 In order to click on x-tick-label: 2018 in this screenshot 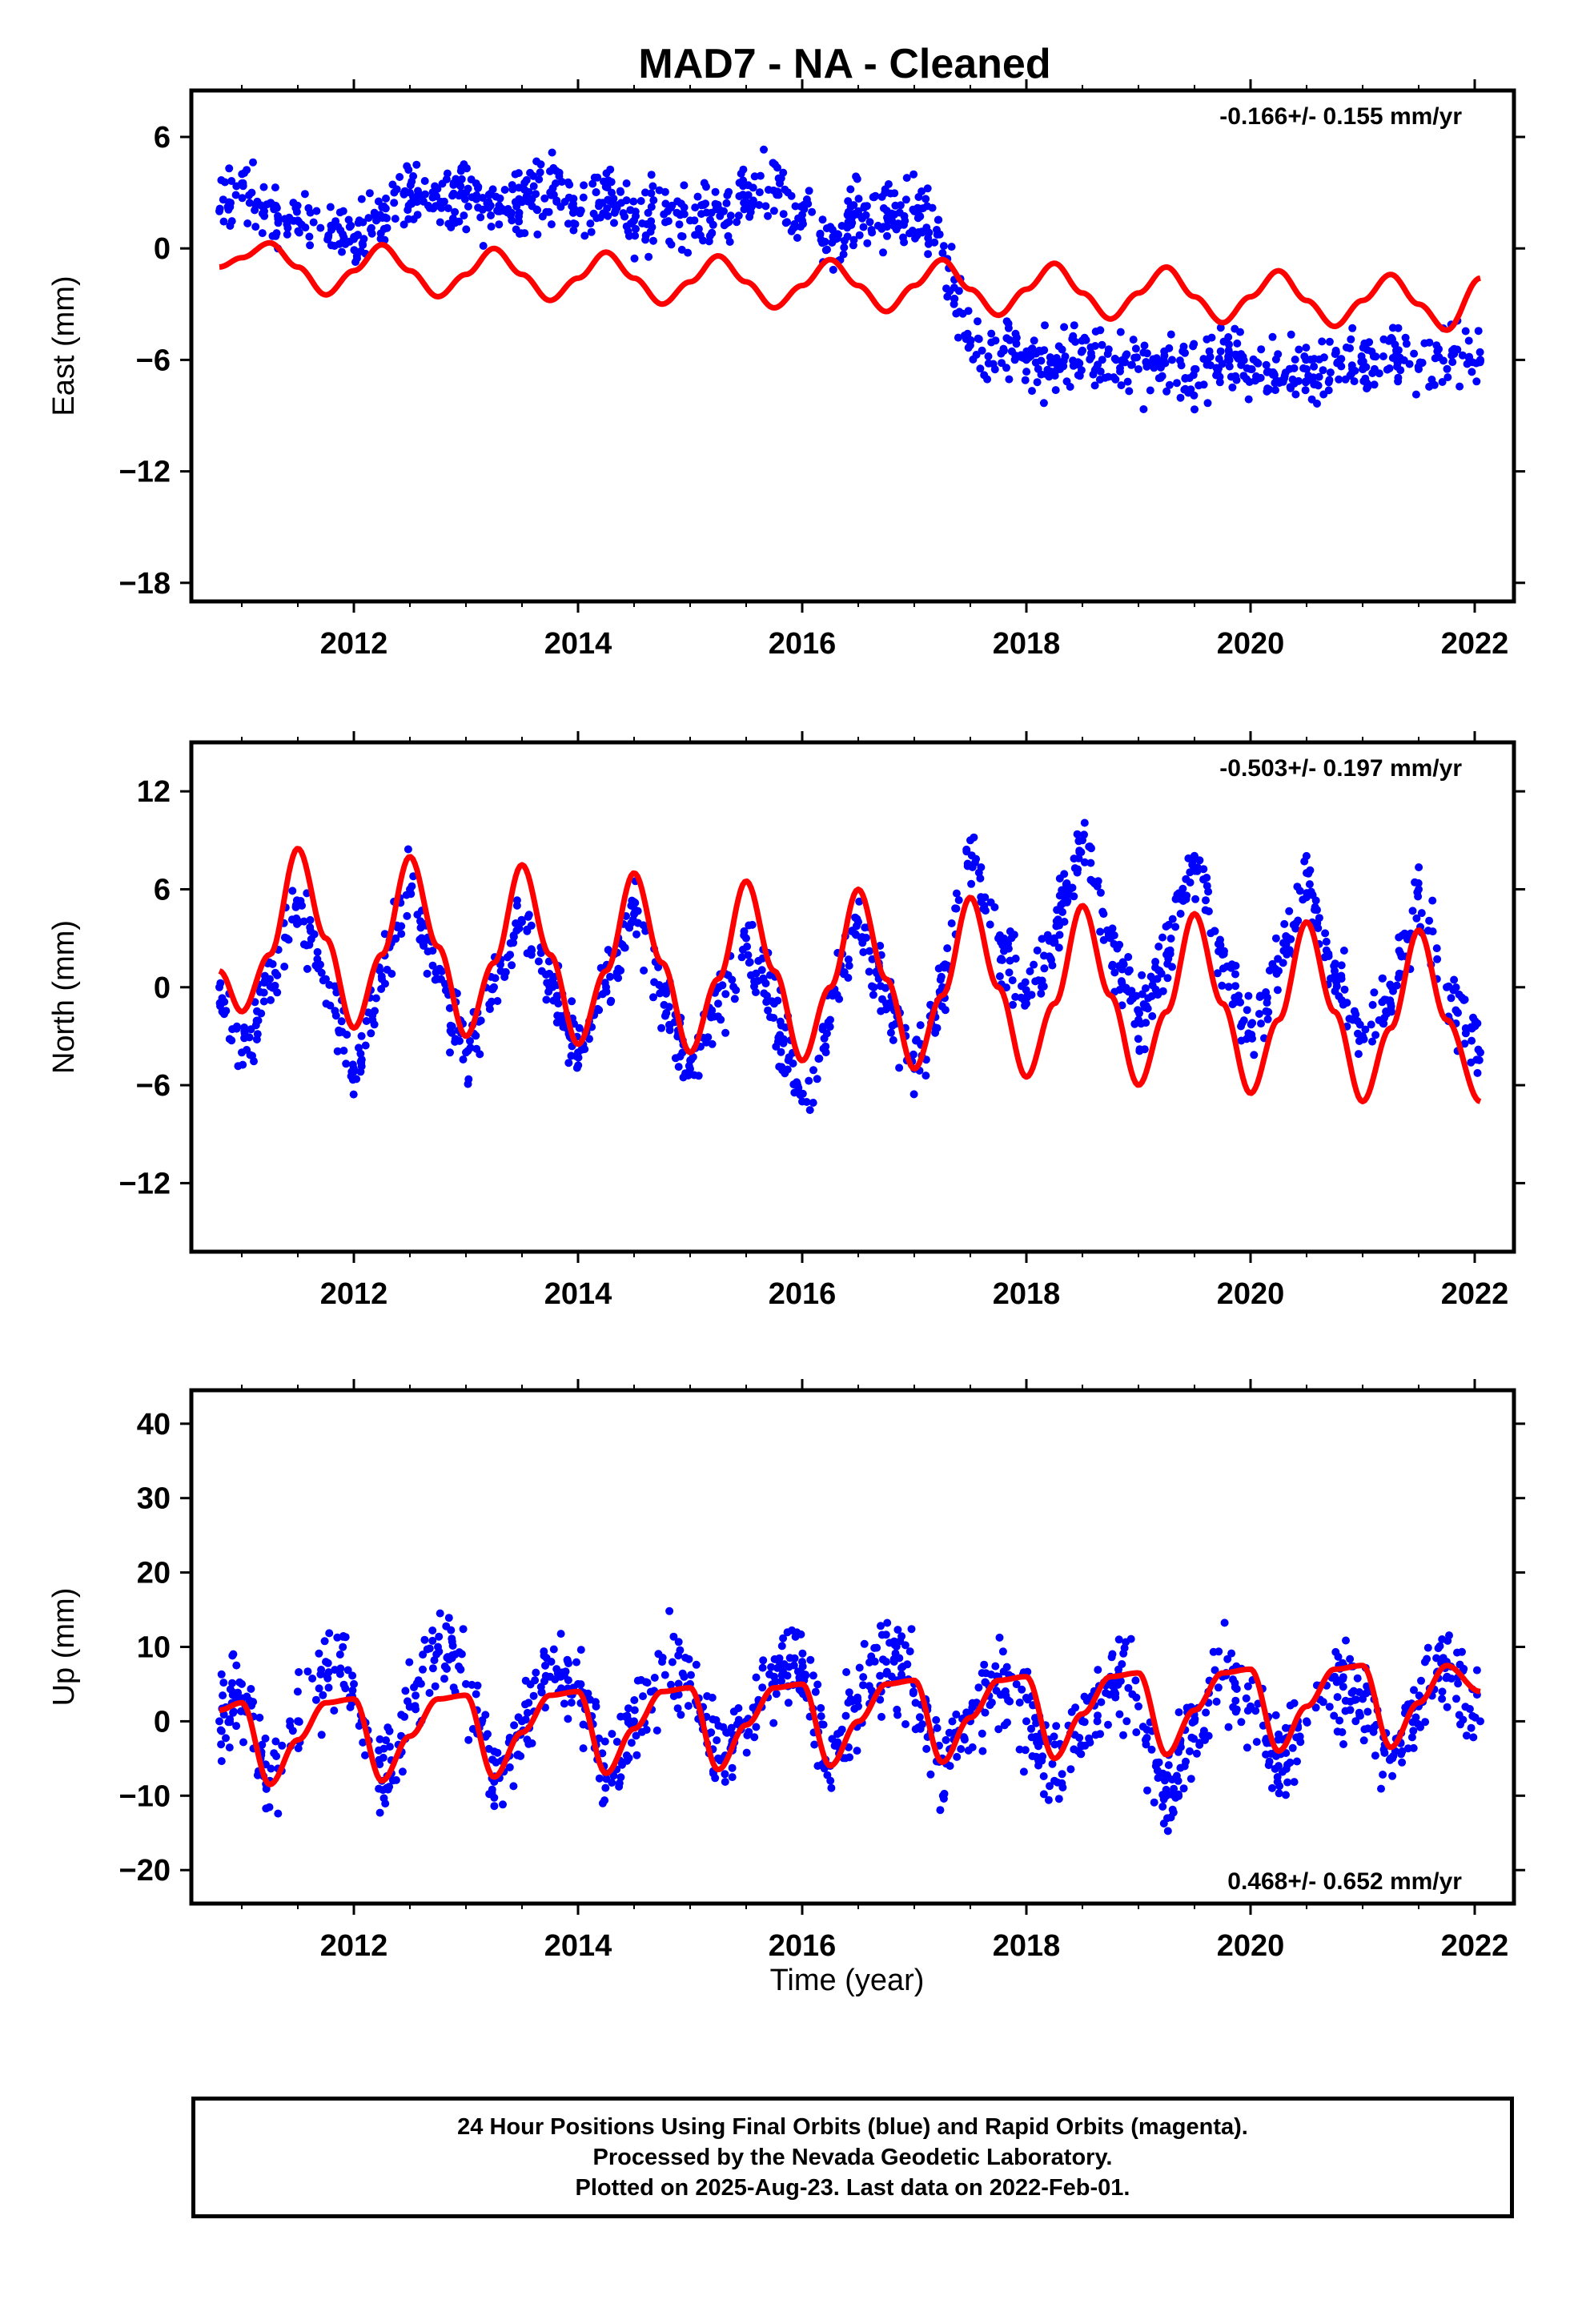, I will do `click(1027, 1294)`.